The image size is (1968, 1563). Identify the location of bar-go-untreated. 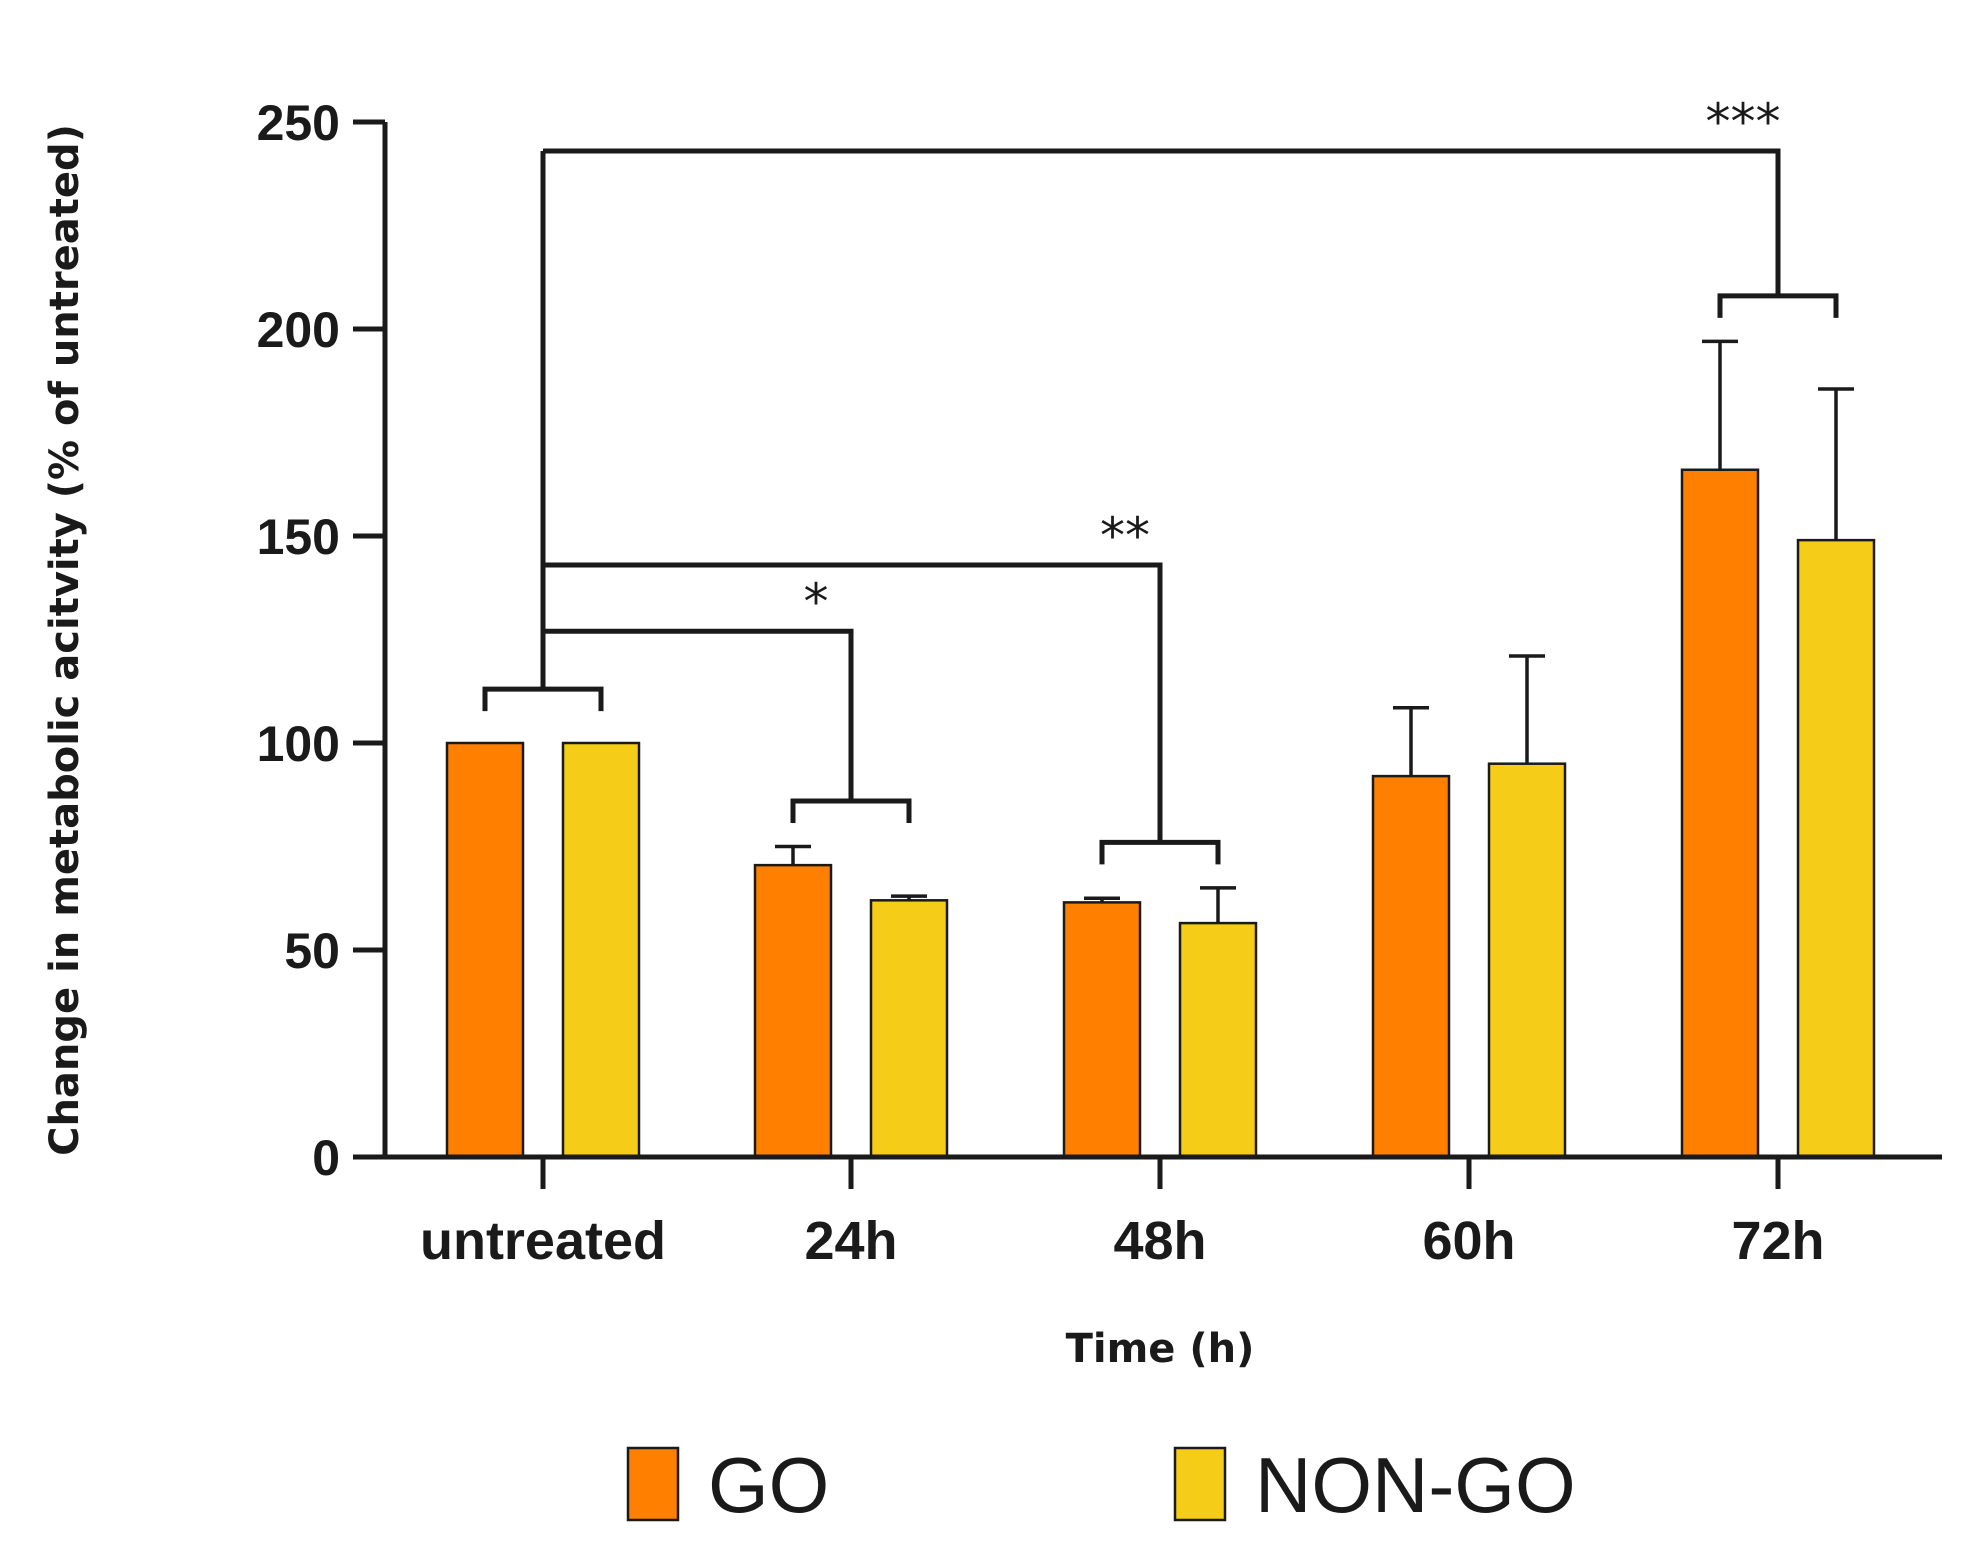
(485, 950).